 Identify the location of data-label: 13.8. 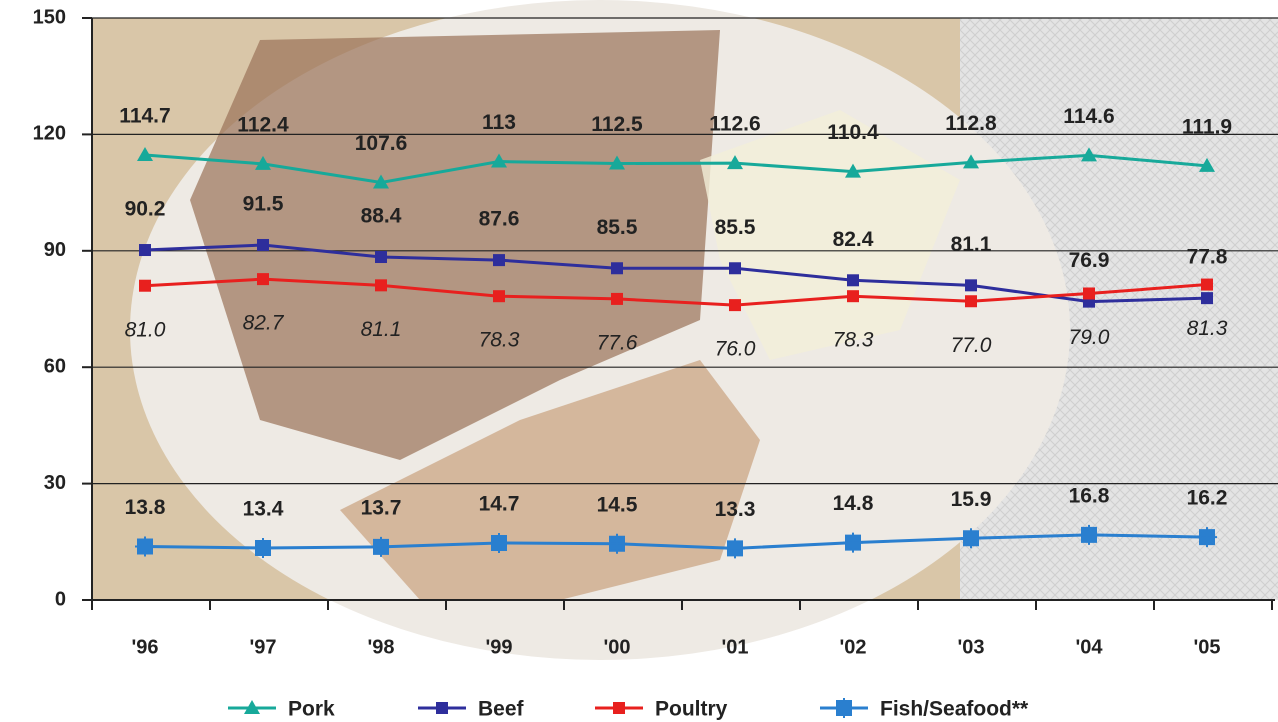
(145, 507).